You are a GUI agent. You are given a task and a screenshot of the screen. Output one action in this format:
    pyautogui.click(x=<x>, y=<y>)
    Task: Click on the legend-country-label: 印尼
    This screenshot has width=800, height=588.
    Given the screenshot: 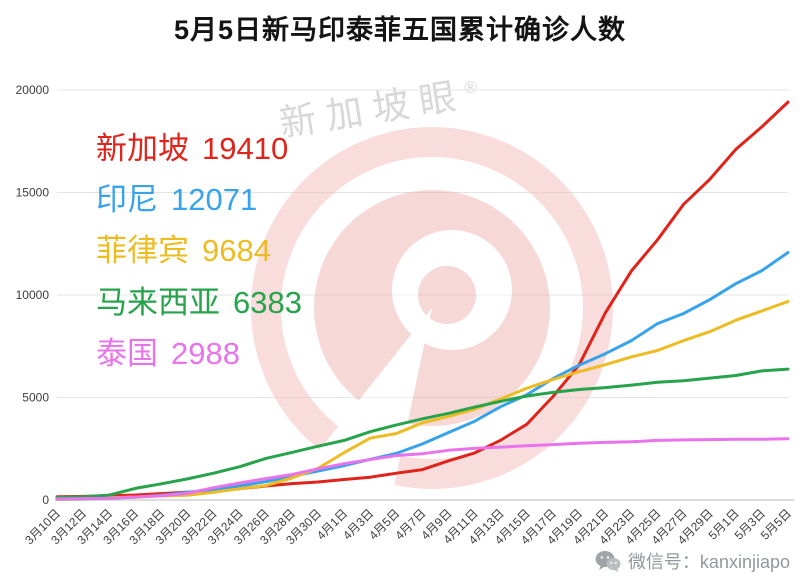 What is the action you would take?
    pyautogui.click(x=127, y=200)
    